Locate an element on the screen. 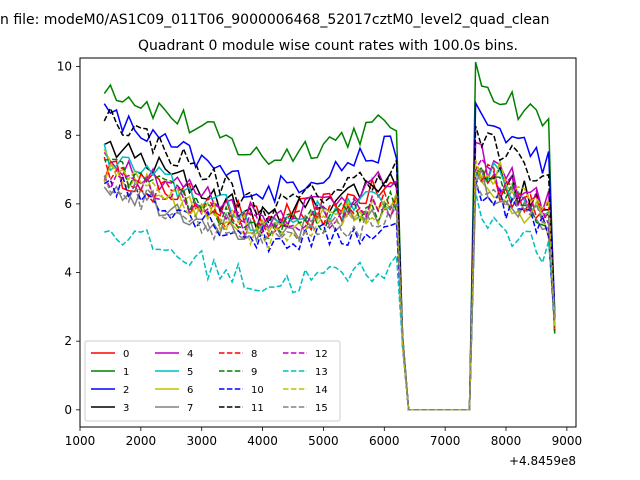 The height and width of the screenshot is (480, 640). legend-label-6: 6 is located at coordinates (190, 390).